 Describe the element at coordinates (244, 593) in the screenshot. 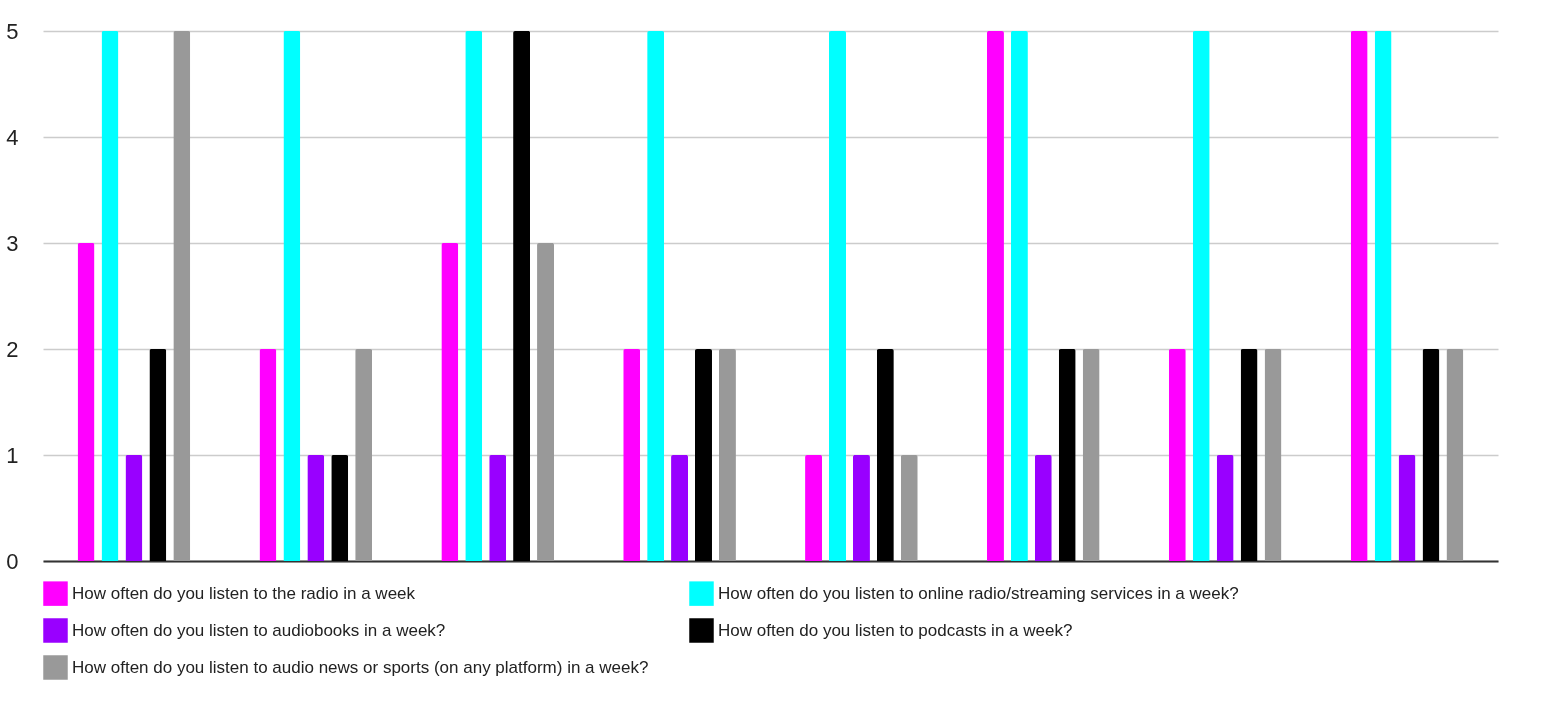

I see `legend-label: How often do you listen to the radio in a week` at that location.